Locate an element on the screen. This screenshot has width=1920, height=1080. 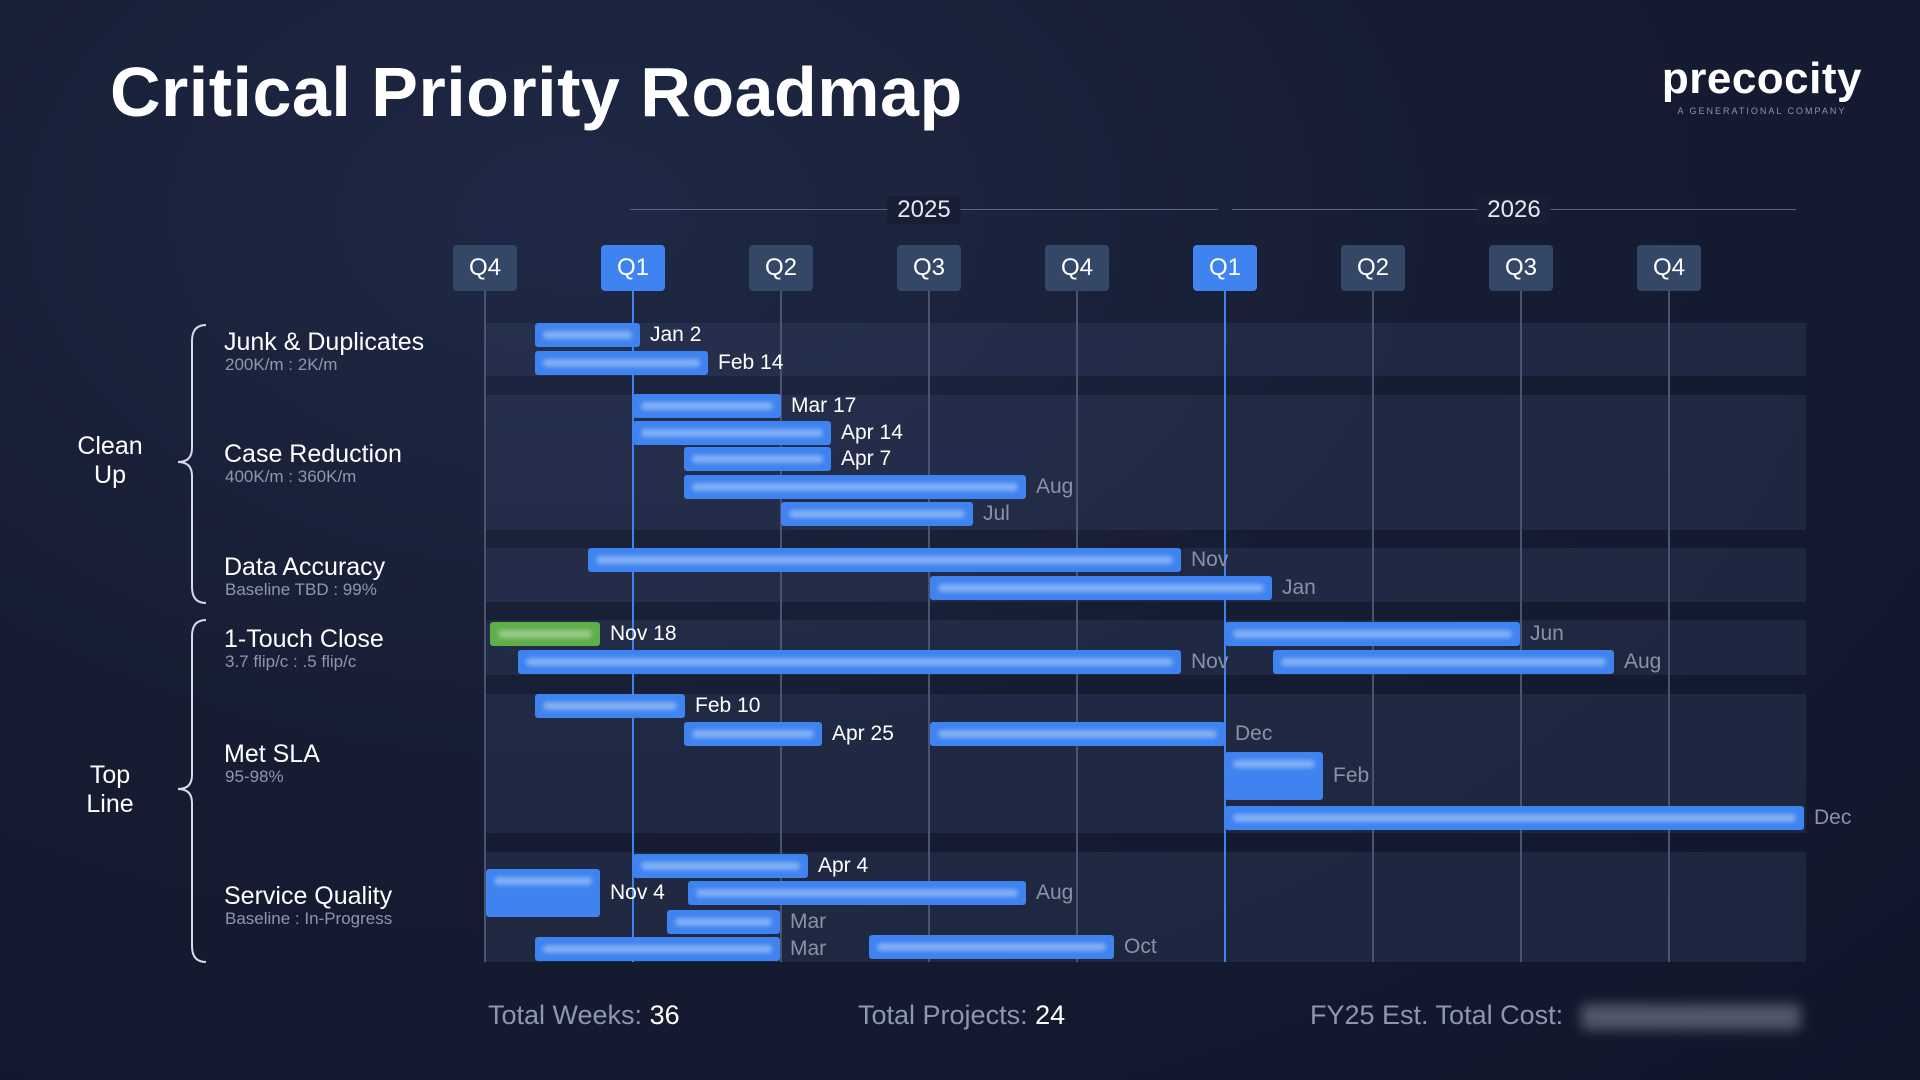
bar-end-label: Jan is located at coordinates (1299, 587).